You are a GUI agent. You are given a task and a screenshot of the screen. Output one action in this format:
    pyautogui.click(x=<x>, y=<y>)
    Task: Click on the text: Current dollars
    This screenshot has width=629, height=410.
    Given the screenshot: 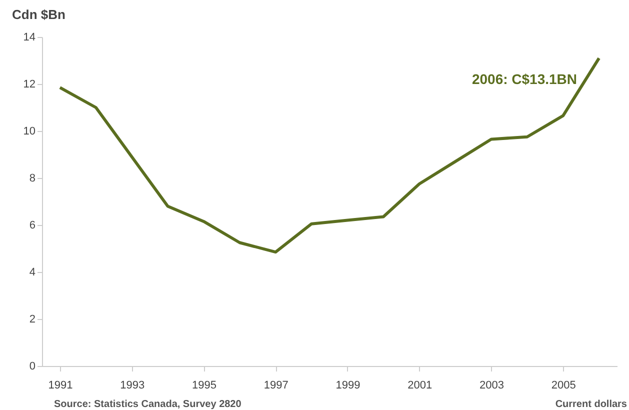 What is the action you would take?
    pyautogui.click(x=591, y=404)
    